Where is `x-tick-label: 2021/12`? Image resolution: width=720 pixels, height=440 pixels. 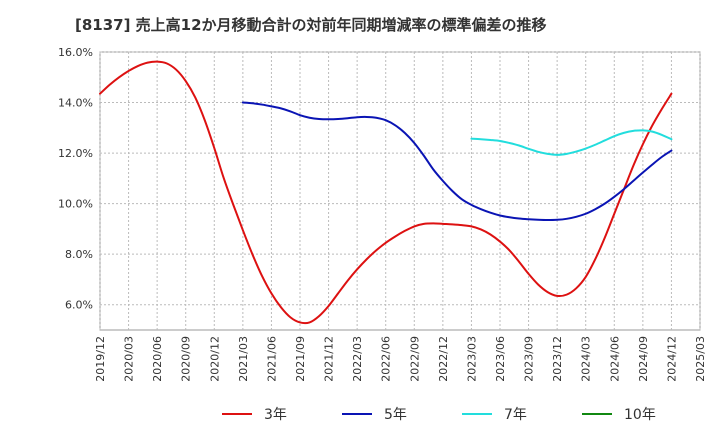 x-tick-label: 2021/12 is located at coordinates (329, 359).